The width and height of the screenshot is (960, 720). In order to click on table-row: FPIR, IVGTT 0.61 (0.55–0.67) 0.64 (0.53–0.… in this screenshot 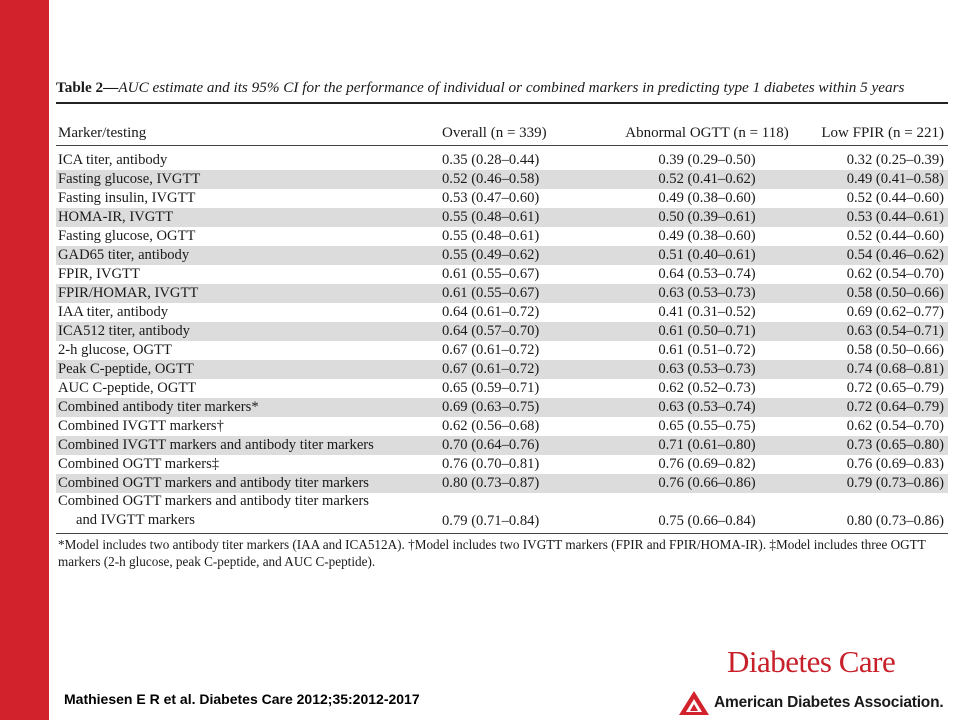, I will do `click(502, 274)`.